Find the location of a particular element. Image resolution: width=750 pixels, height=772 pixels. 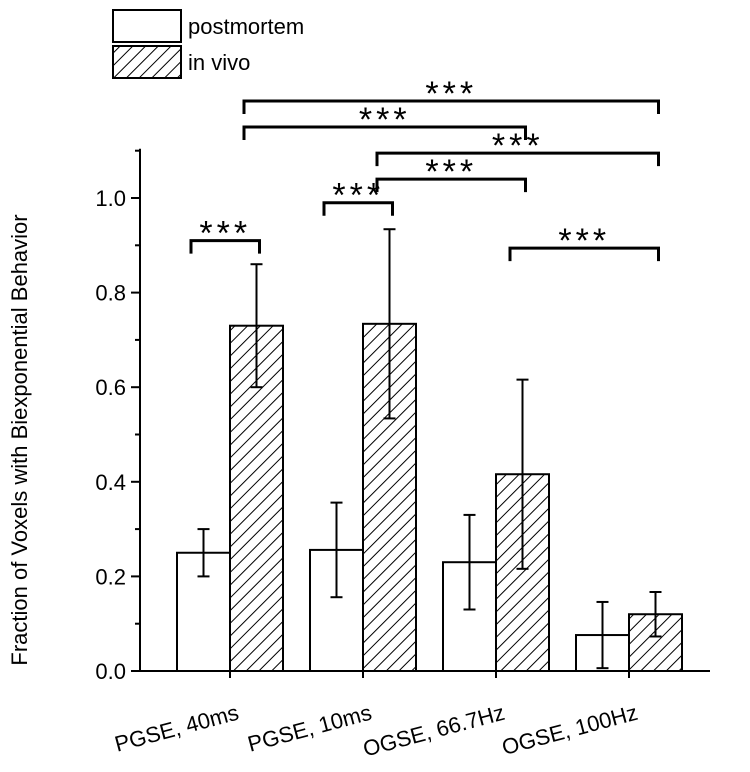

y-tick-label: 0.6 is located at coordinates (110, 387).